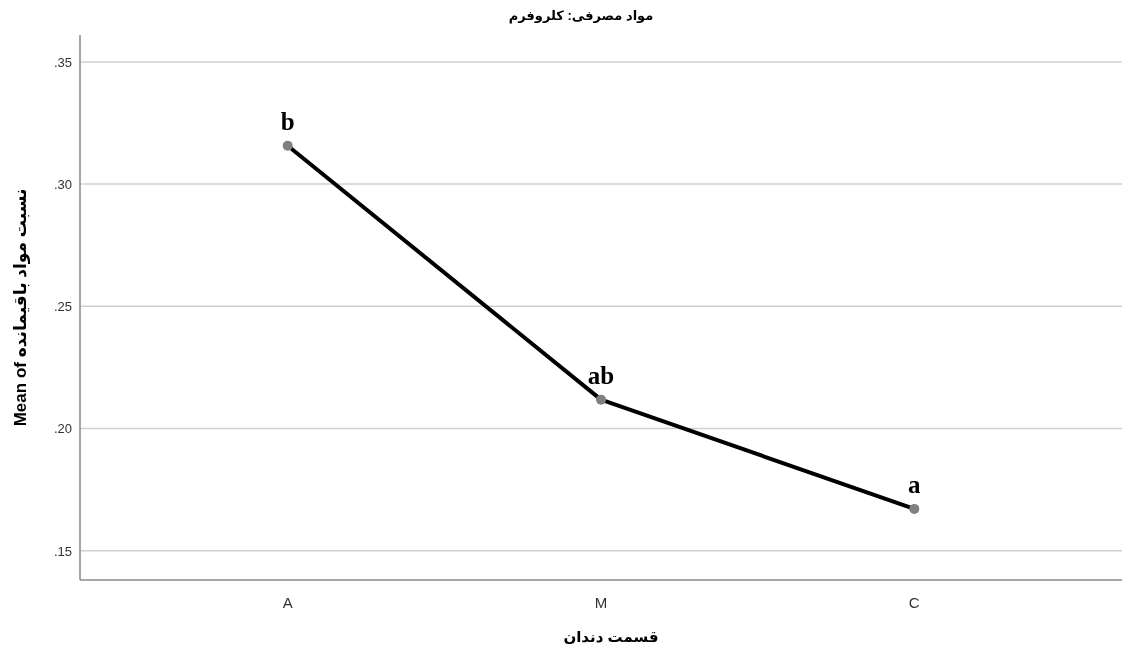  Describe the element at coordinates (62, 429) in the screenshot. I see `y-tick-label: .20` at that location.